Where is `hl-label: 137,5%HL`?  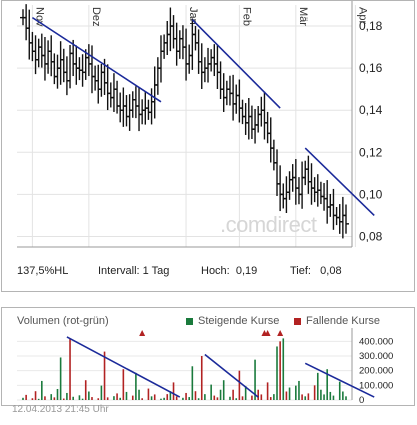 hl-label: 137,5%HL is located at coordinates (43, 271).